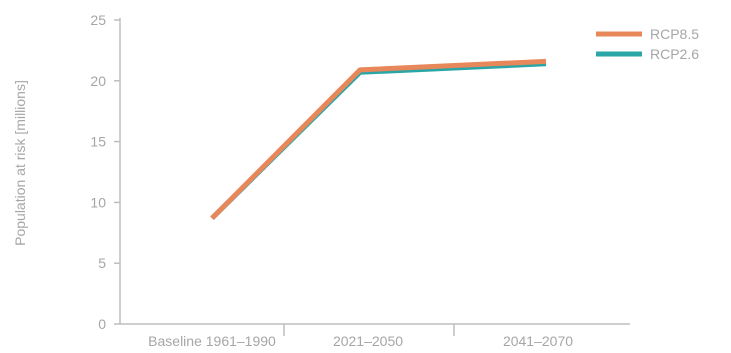 This screenshot has height=353, width=731. Describe the element at coordinates (98, 202) in the screenshot. I see `y-tick-label: 10` at that location.